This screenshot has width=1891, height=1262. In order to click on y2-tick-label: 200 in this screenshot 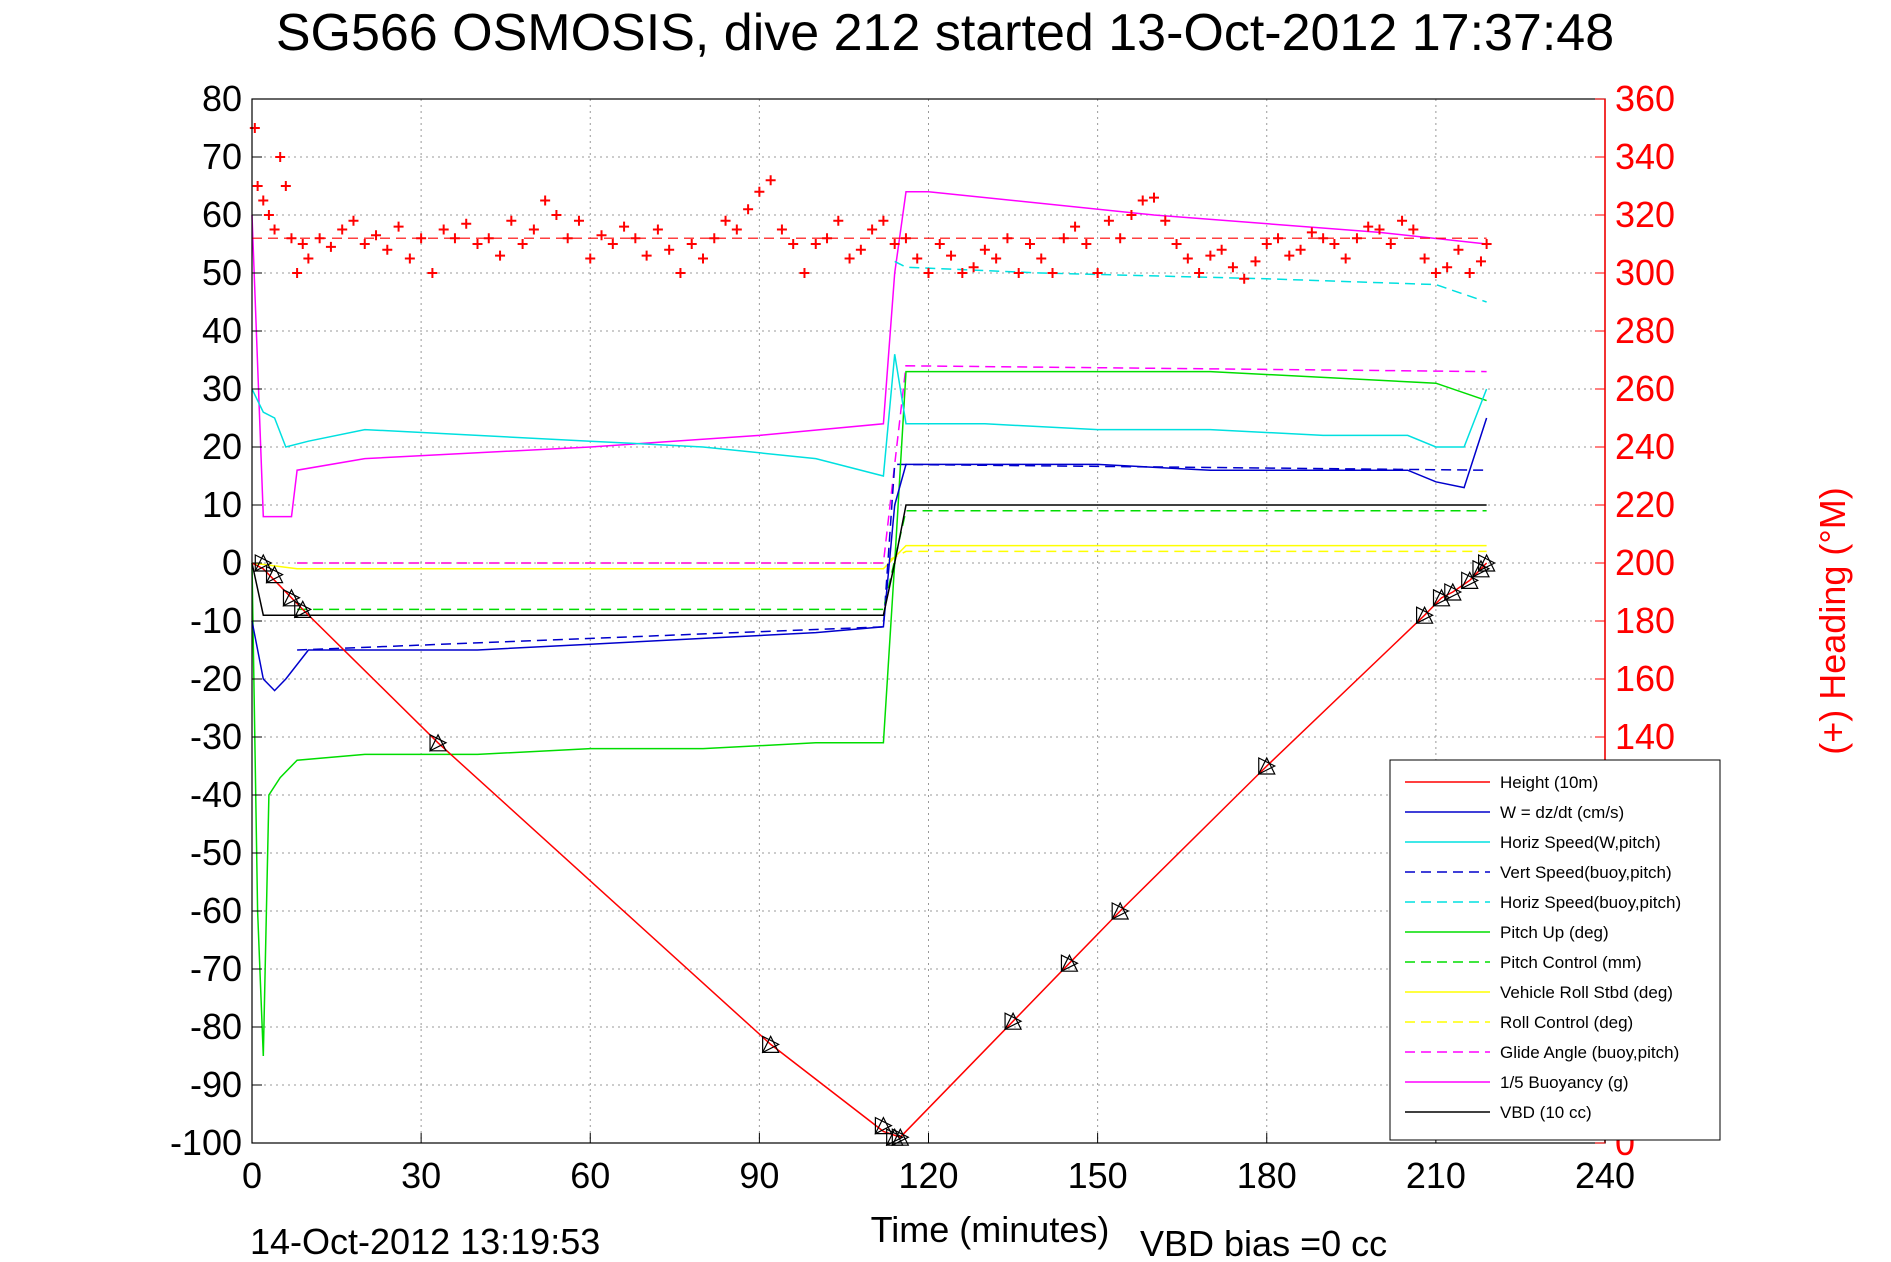, I will do `click(1645, 562)`.